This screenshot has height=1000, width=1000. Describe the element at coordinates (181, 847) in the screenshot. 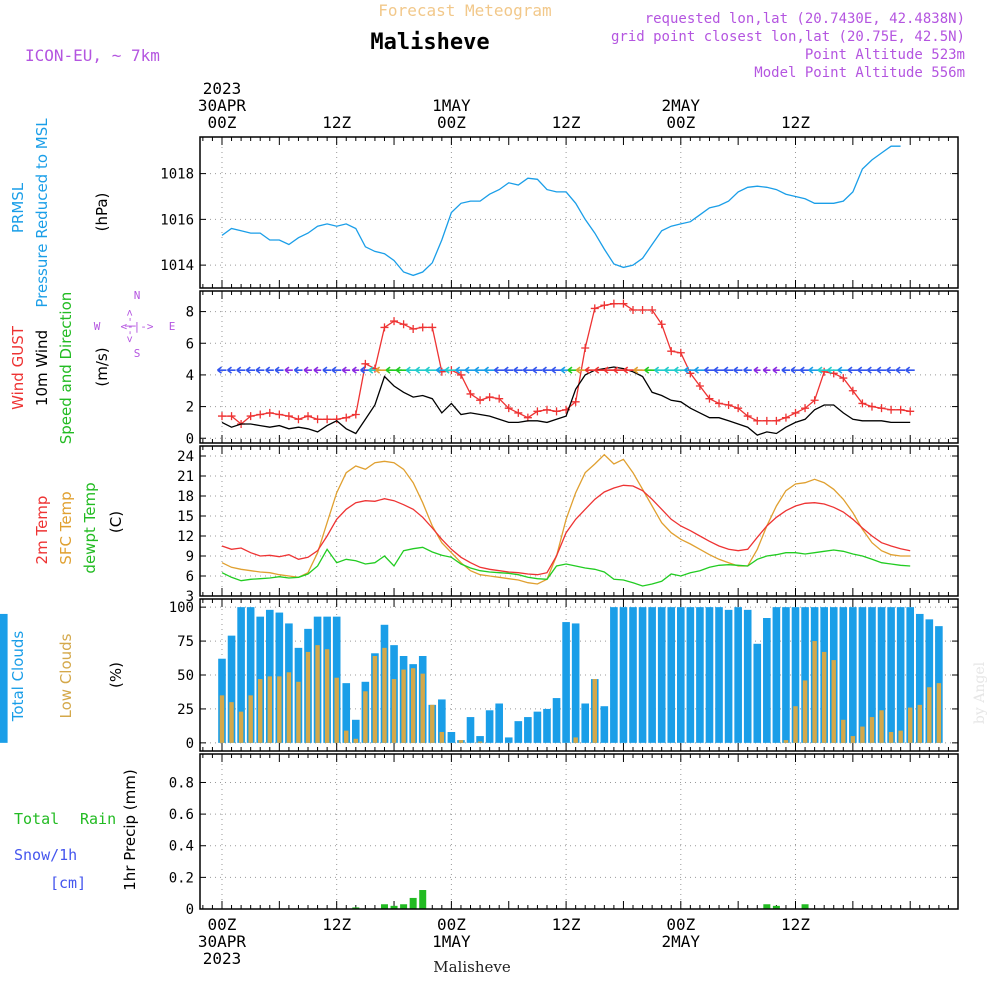

I see `y-tick-label: 0.4` at that location.